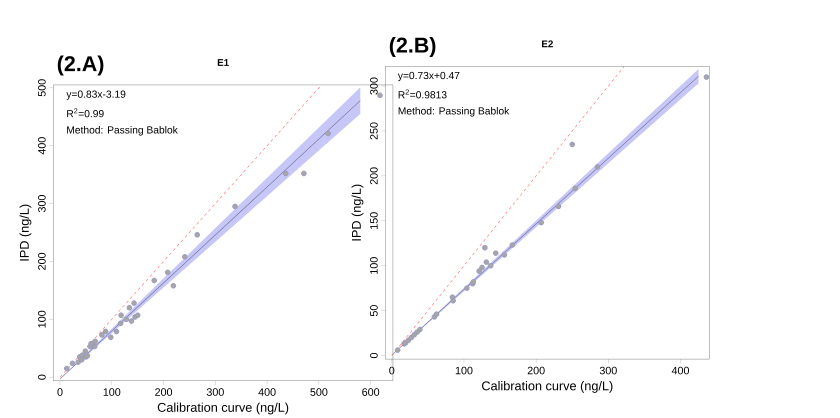 The image size is (840, 418). What do you see at coordinates (96, 95) in the screenshot?
I see `annotation: y=0.83x-3.19` at bounding box center [96, 95].